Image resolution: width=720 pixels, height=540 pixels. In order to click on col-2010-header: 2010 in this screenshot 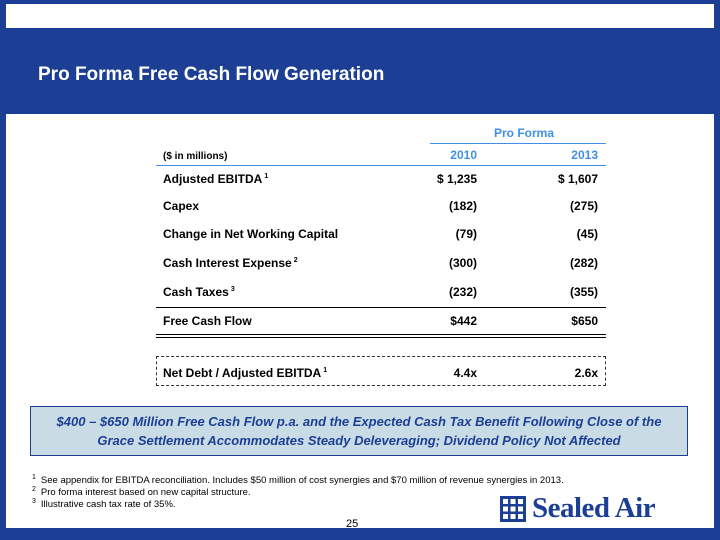, I will do `click(463, 155)`.